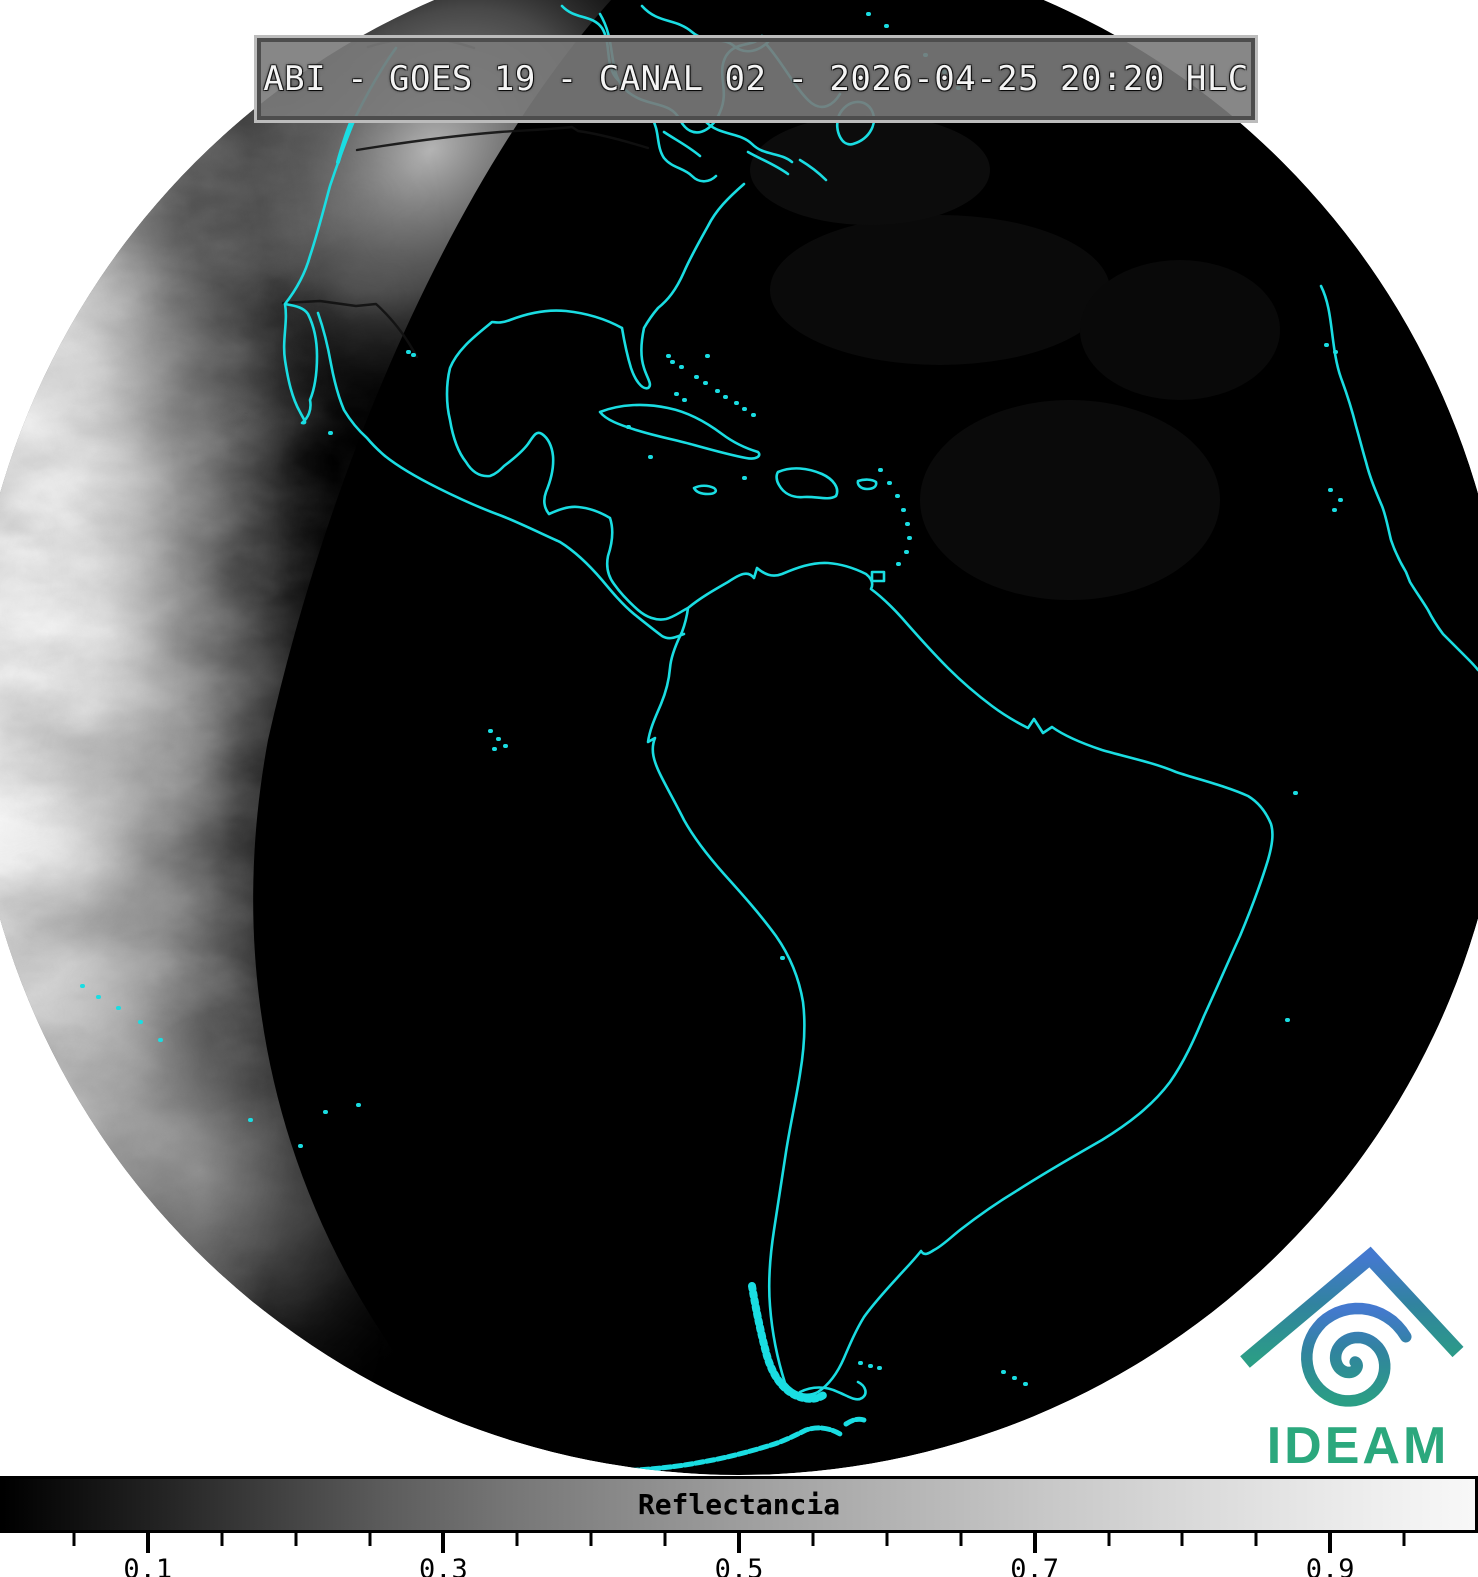 The height and width of the screenshot is (1577, 1478). Describe the element at coordinates (705, 490) in the screenshot. I see `island-jamaica` at that location.